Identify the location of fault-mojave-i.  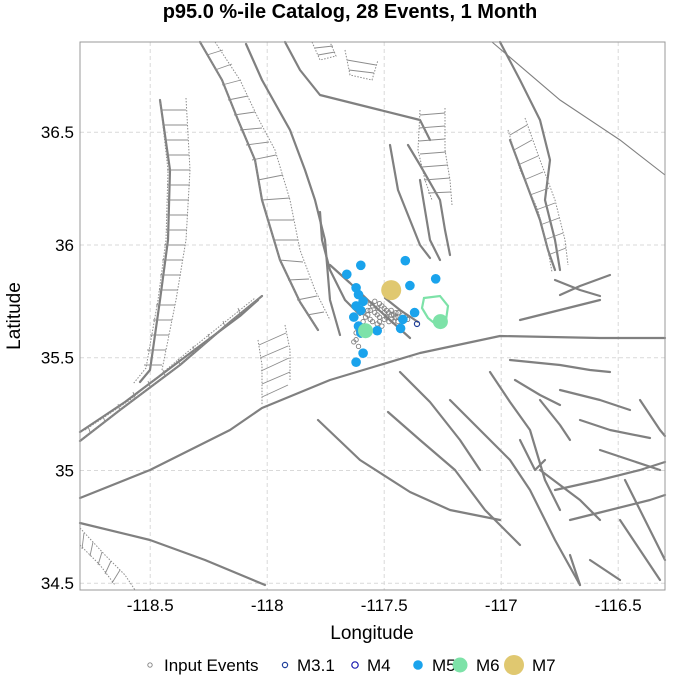
(615, 429).